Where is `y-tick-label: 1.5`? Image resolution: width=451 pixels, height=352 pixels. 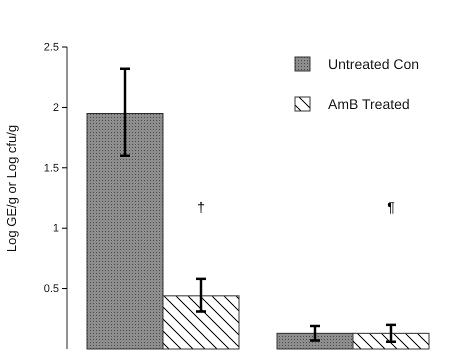
y-tick-label: 1.5 is located at coordinates (51, 168).